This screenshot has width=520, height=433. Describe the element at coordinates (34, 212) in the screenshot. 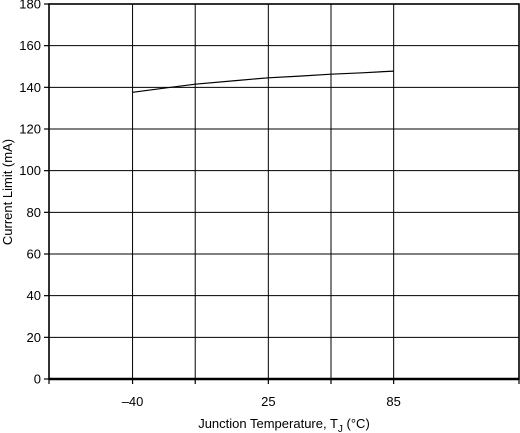

I see `y-tick-label: 80` at that location.